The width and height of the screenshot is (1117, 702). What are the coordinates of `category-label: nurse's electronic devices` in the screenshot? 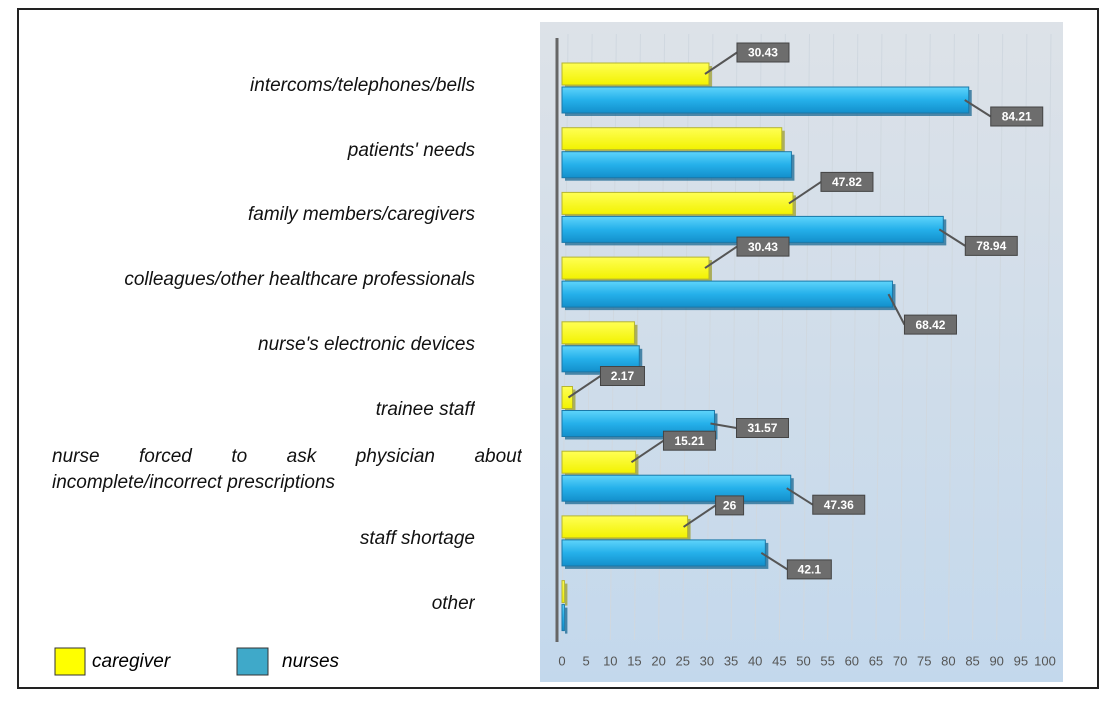 It's located at (366, 344).